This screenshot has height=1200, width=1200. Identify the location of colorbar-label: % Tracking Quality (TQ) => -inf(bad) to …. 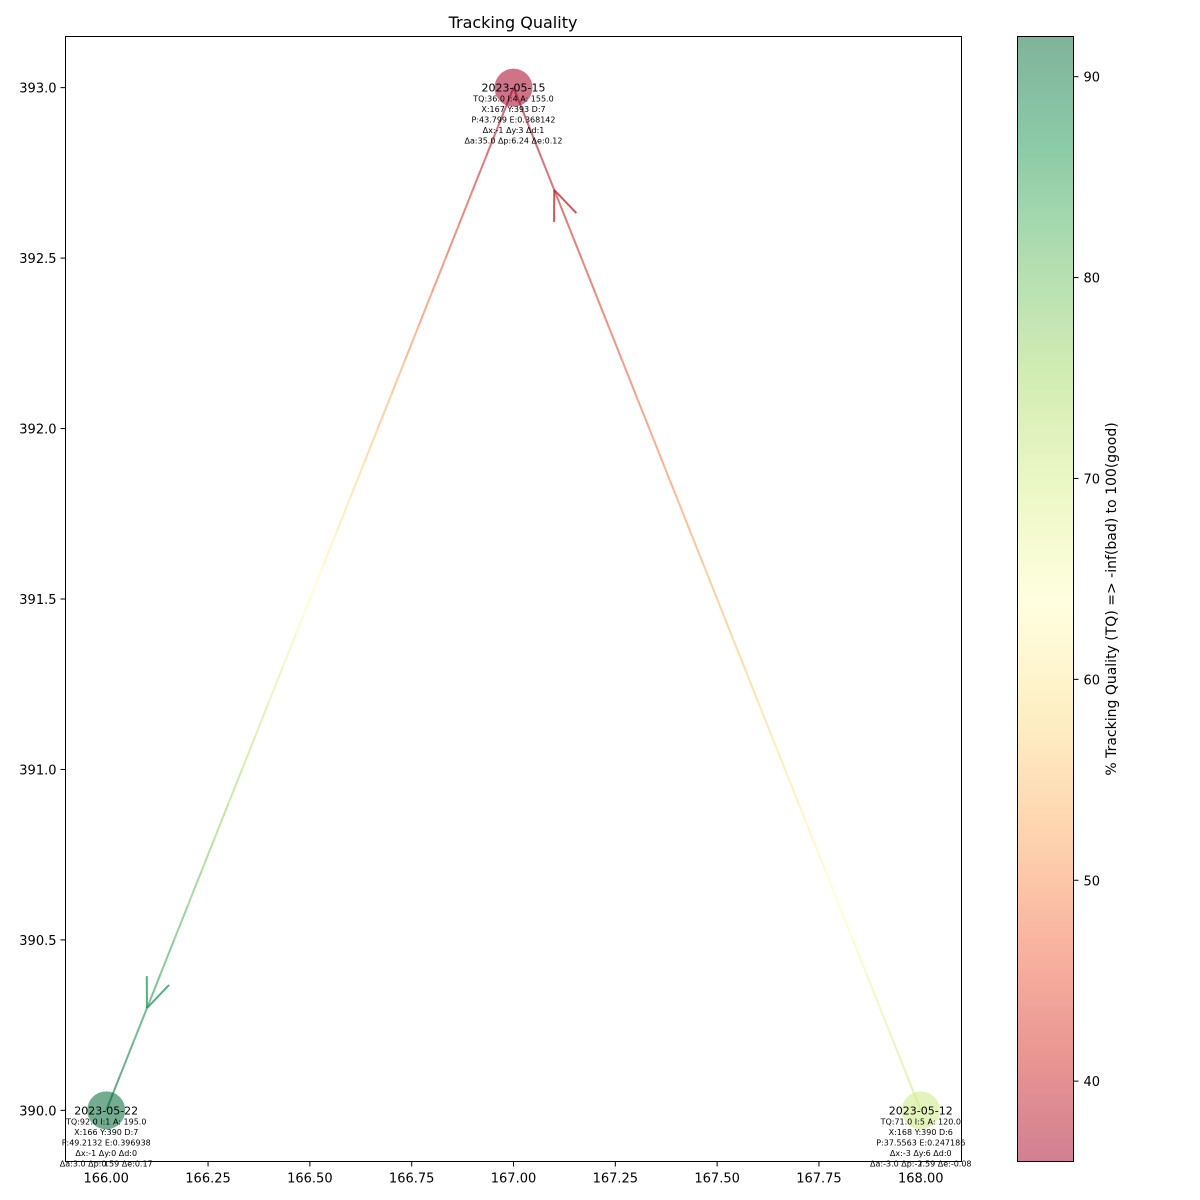
(1112, 598).